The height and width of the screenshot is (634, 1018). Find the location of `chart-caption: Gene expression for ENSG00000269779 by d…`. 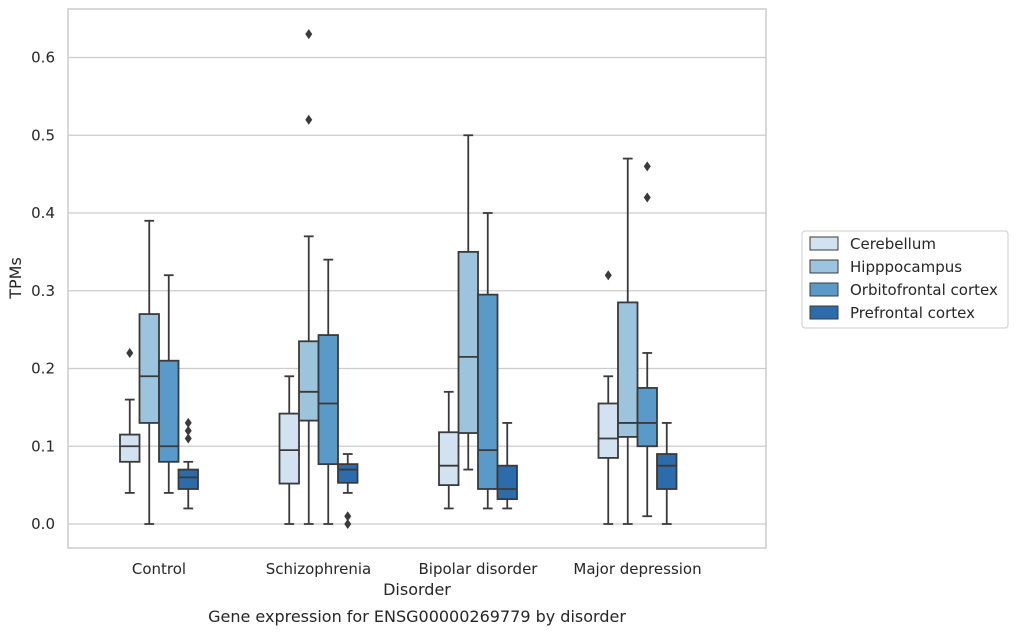

chart-caption: Gene expression for ENSG00000269779 by d… is located at coordinates (417, 616).